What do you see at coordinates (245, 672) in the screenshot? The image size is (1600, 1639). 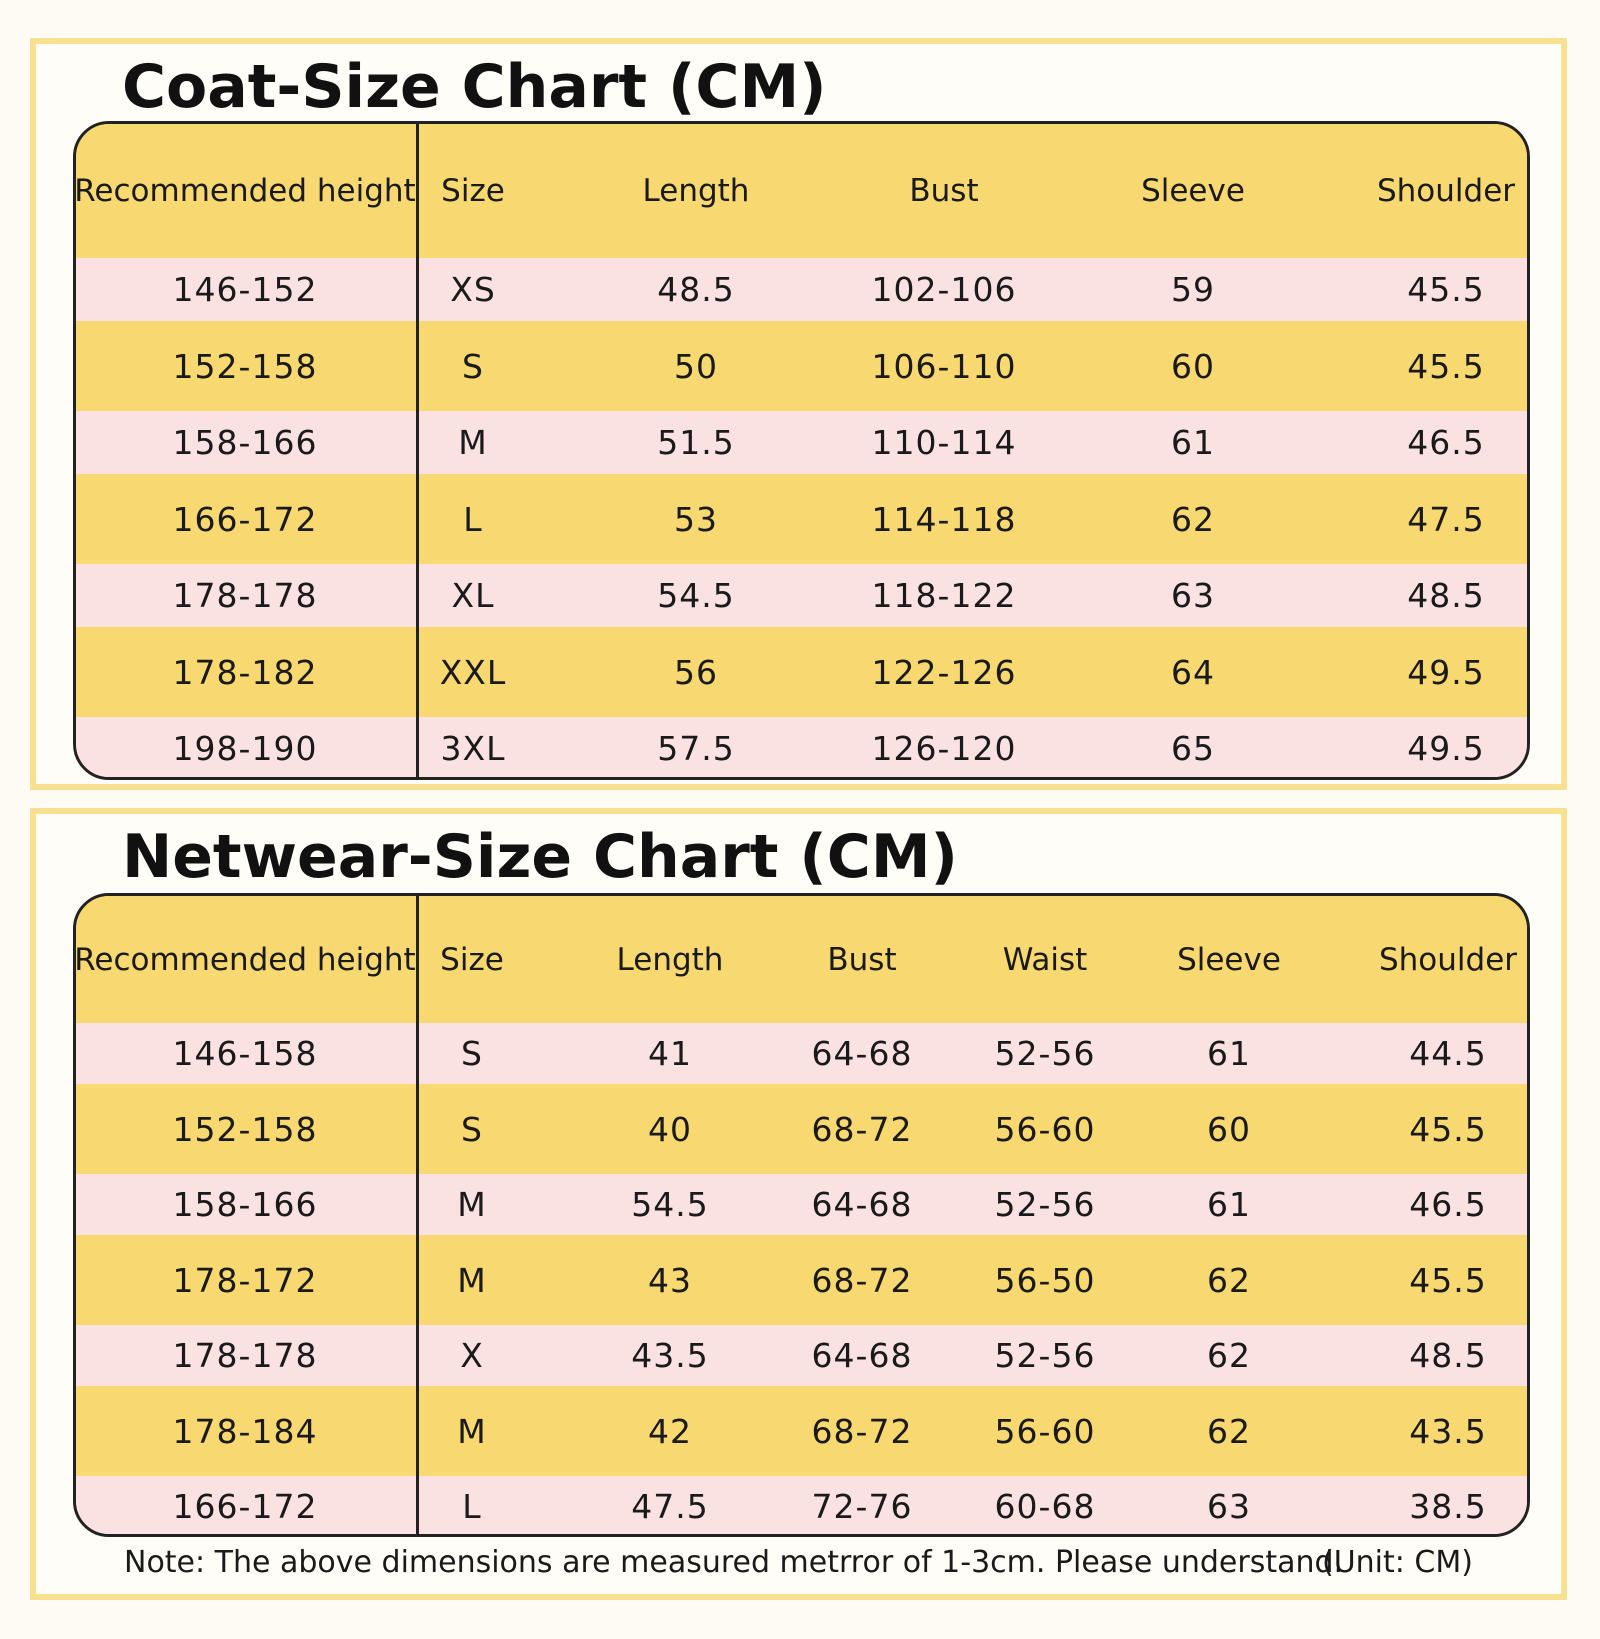 I see `table-cell: 178-182` at bounding box center [245, 672].